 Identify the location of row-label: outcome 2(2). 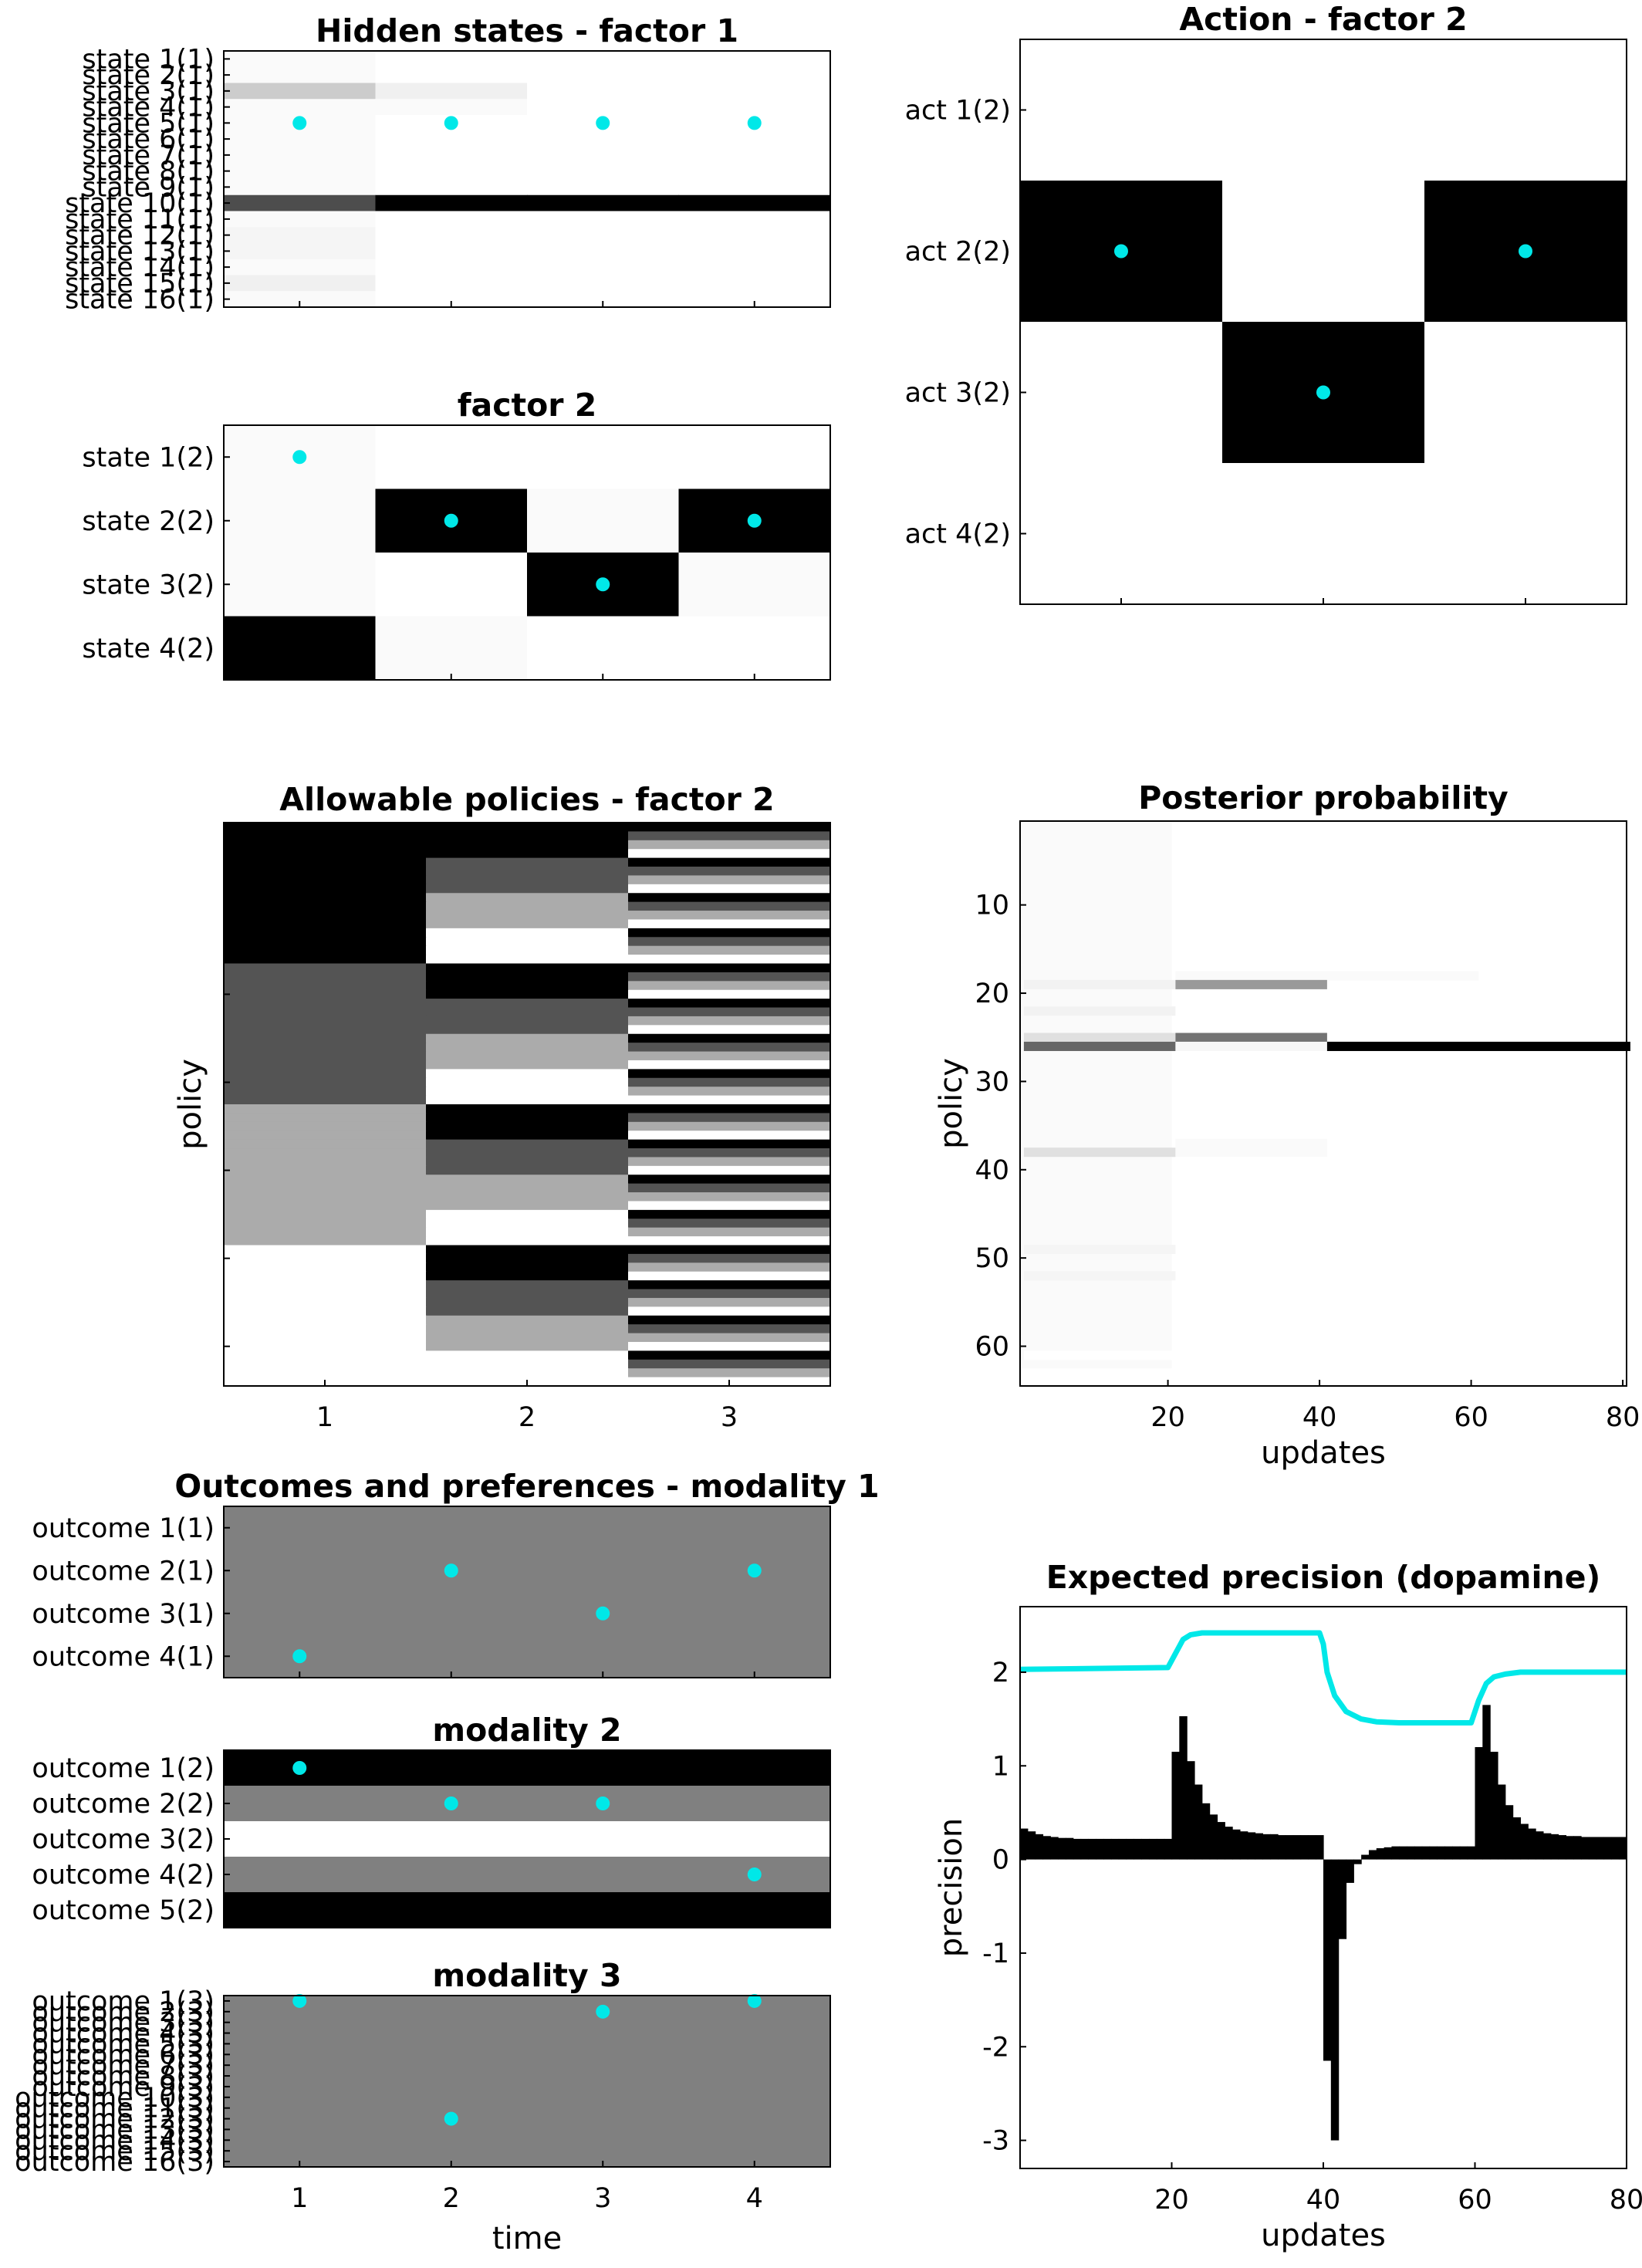
(123, 1804).